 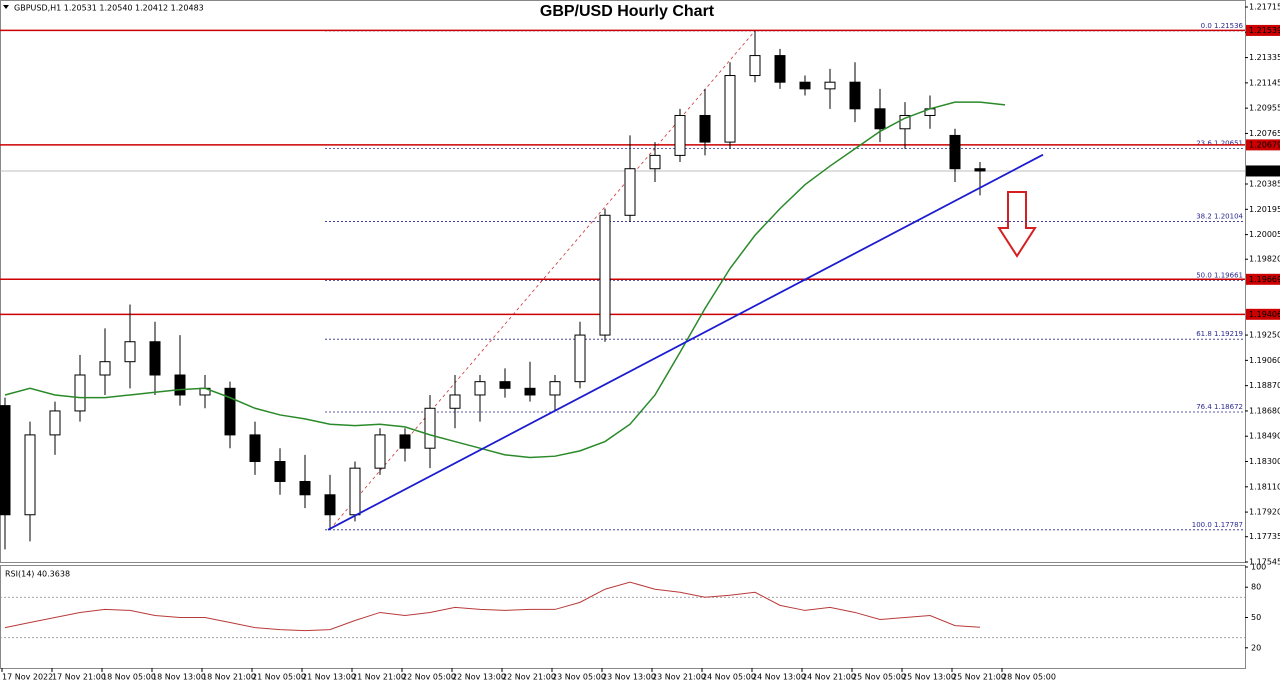 I want to click on y-tick-label: 1.20955, so click(x=1264, y=108).